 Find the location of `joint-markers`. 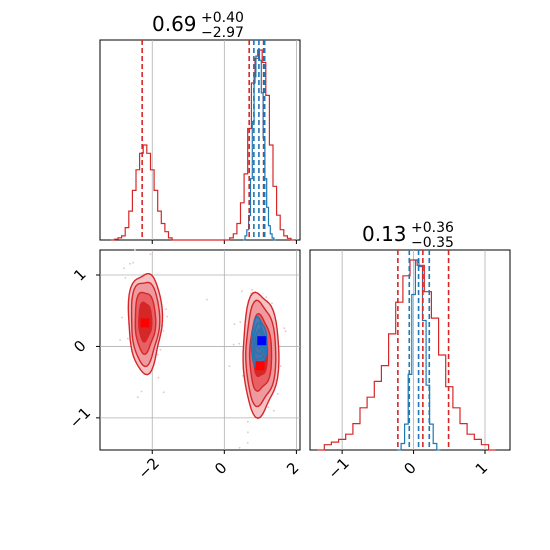

joint-markers is located at coordinates (203, 344).